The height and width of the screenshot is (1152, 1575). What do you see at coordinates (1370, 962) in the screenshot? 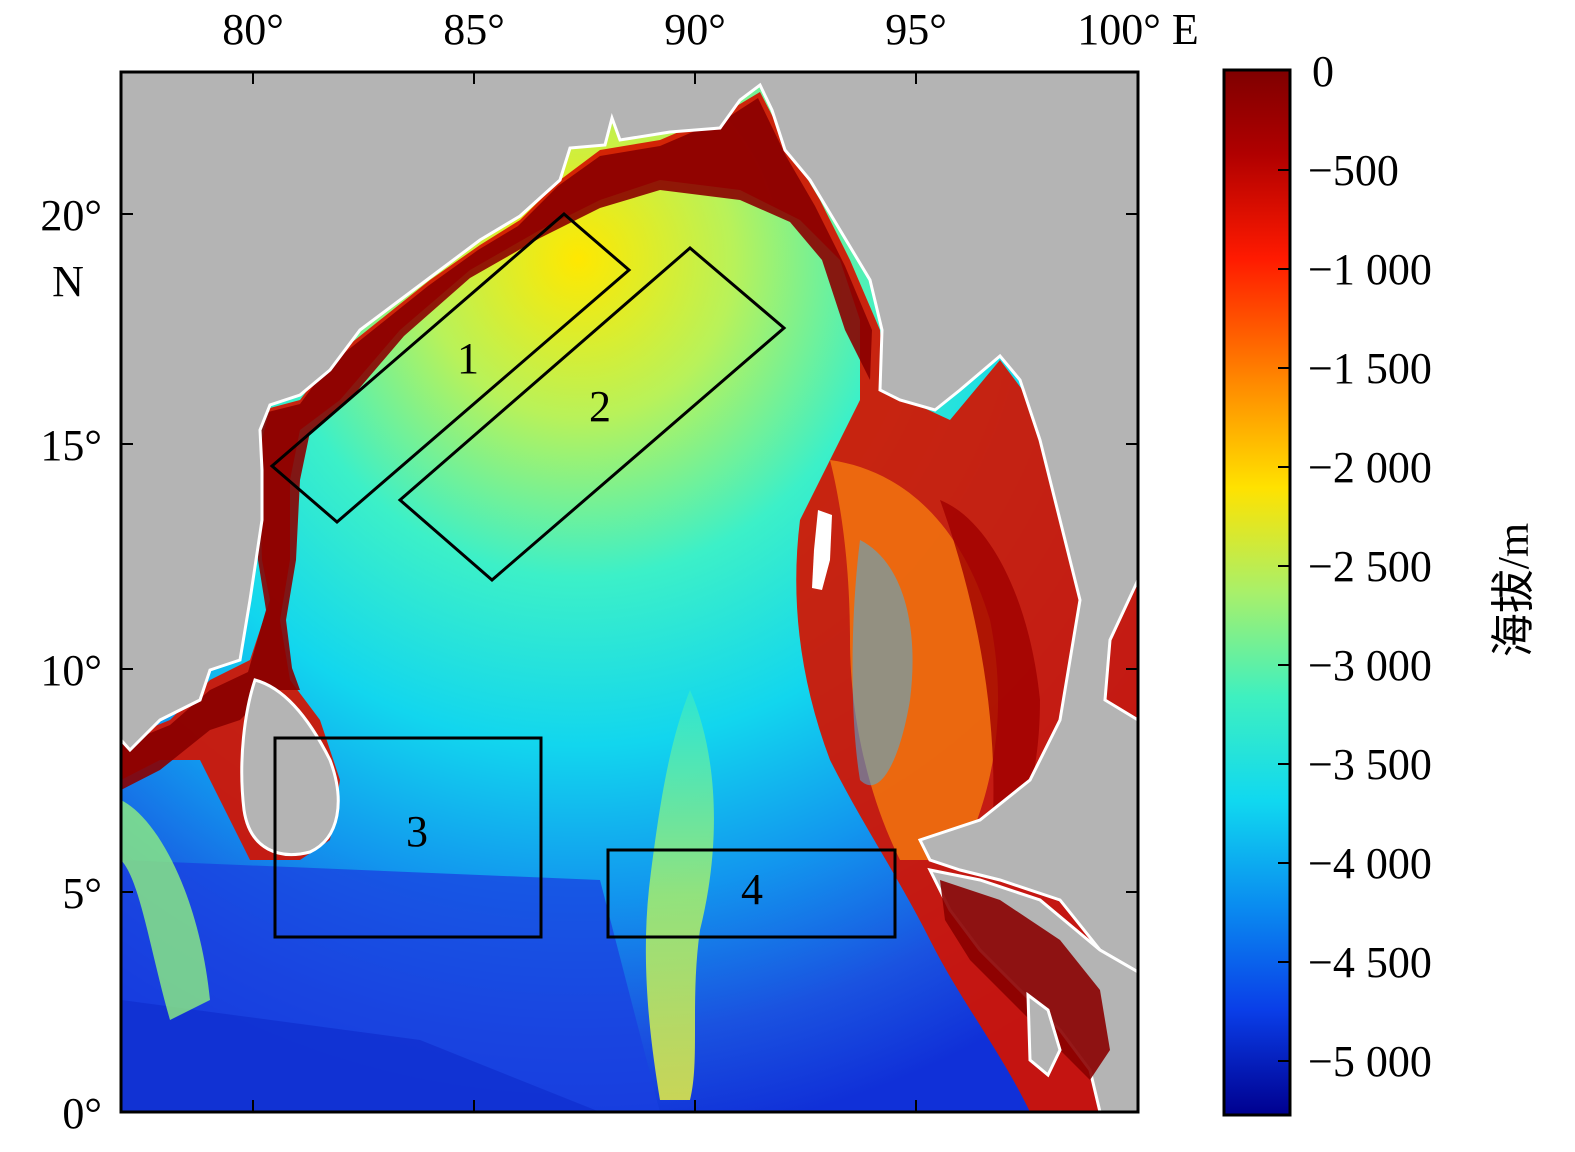
I see `colorbar-tick-4500: −4 500` at bounding box center [1370, 962].